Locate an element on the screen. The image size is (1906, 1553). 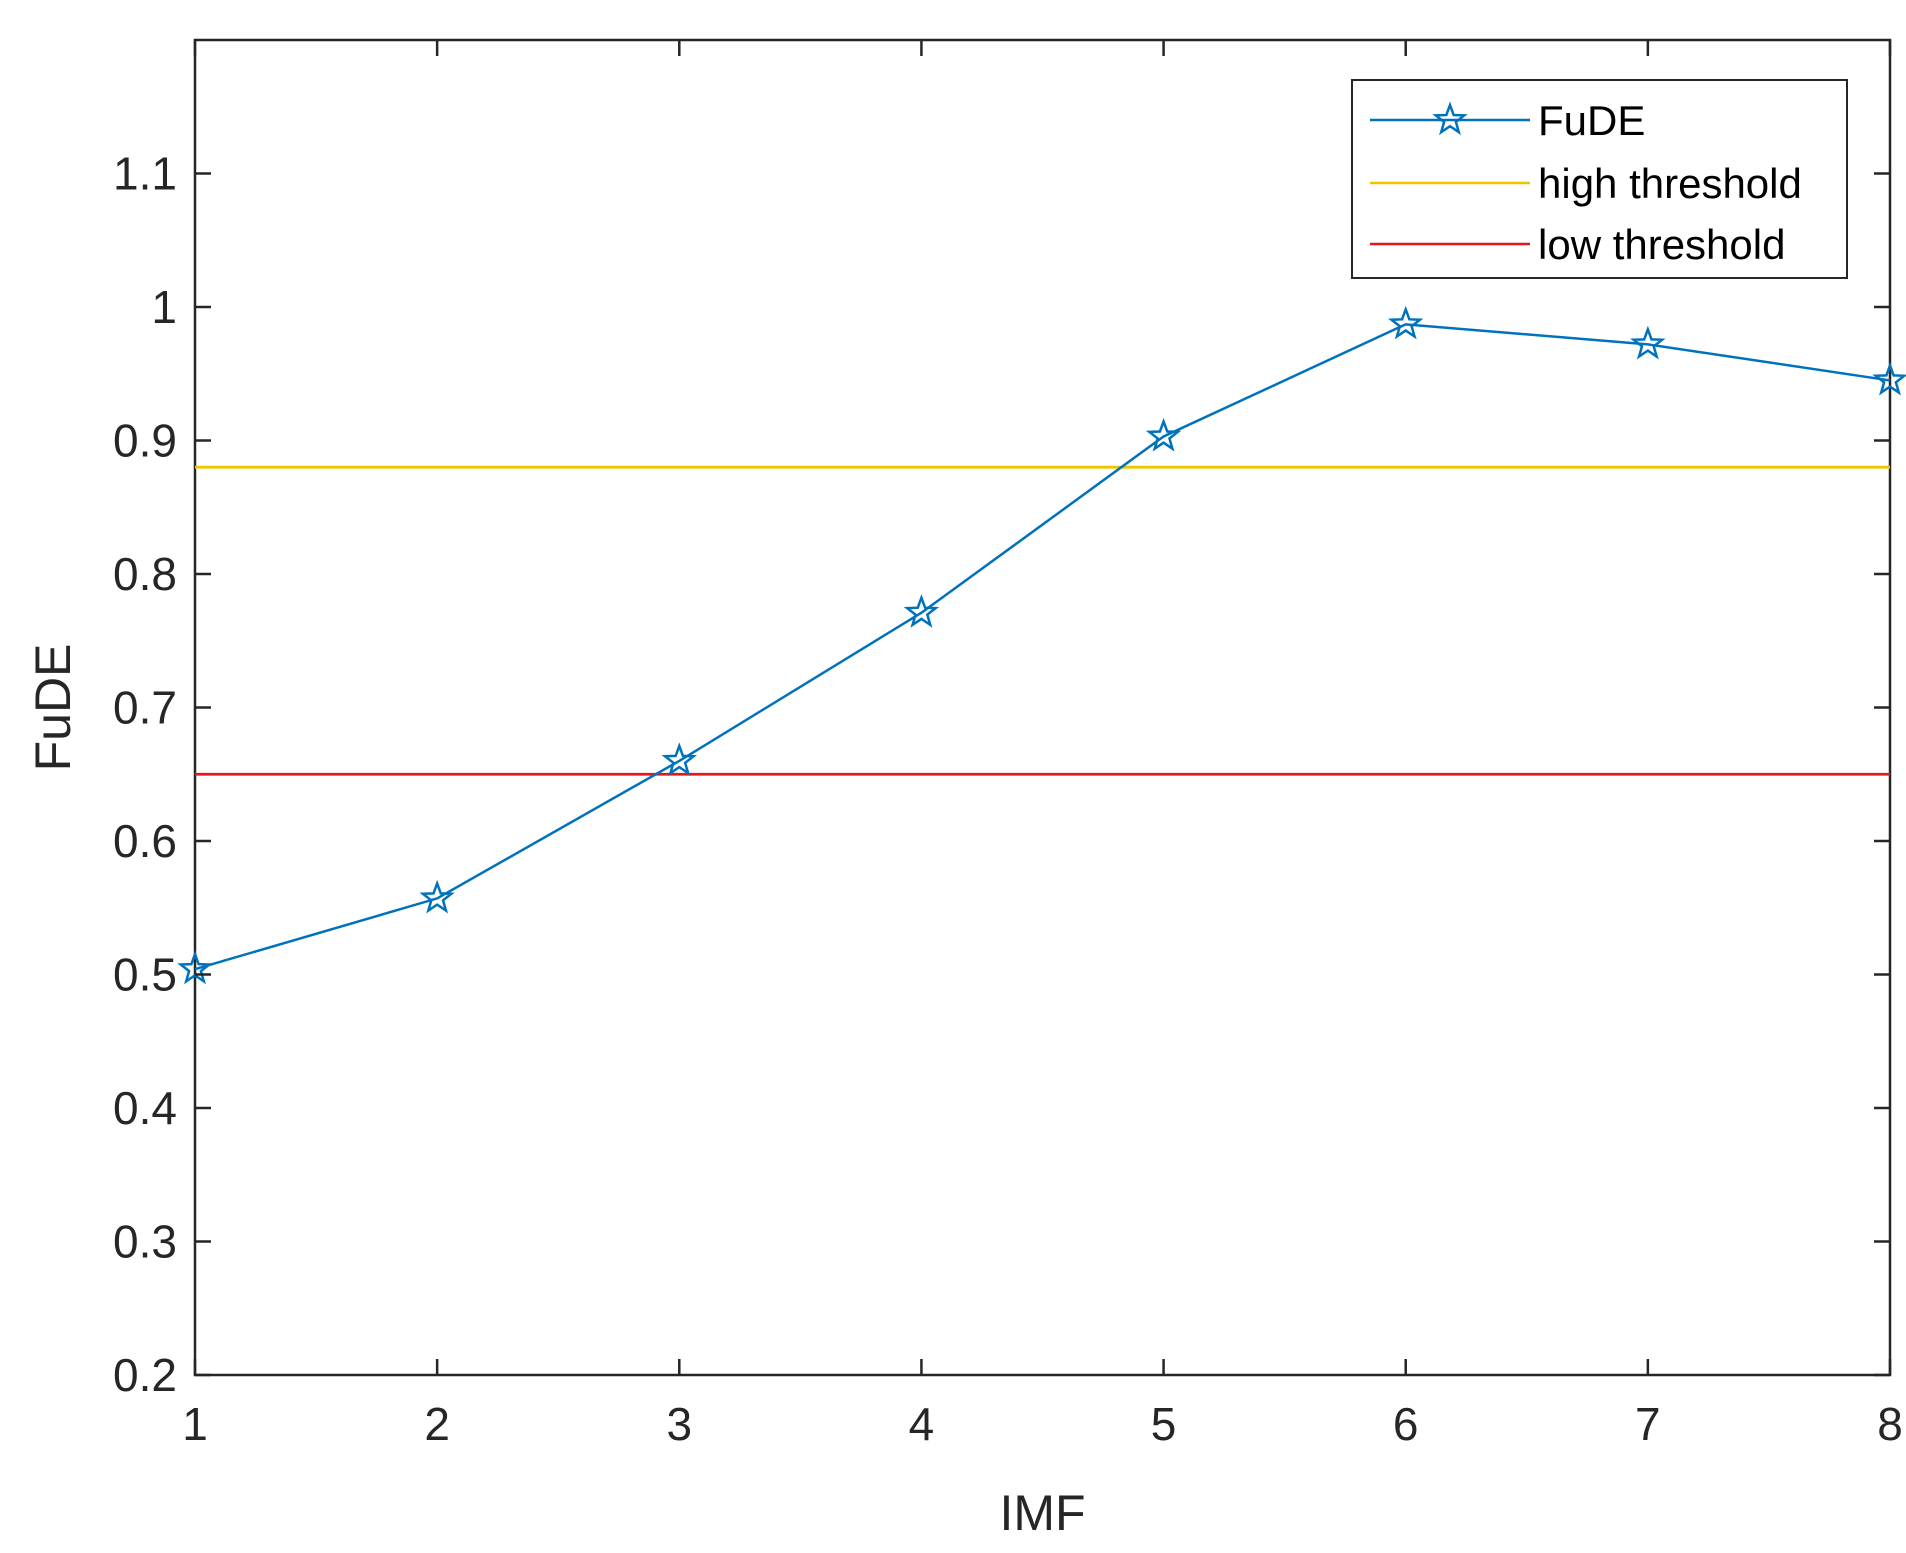
y-tick-label: 0.3 is located at coordinates (145, 1242).